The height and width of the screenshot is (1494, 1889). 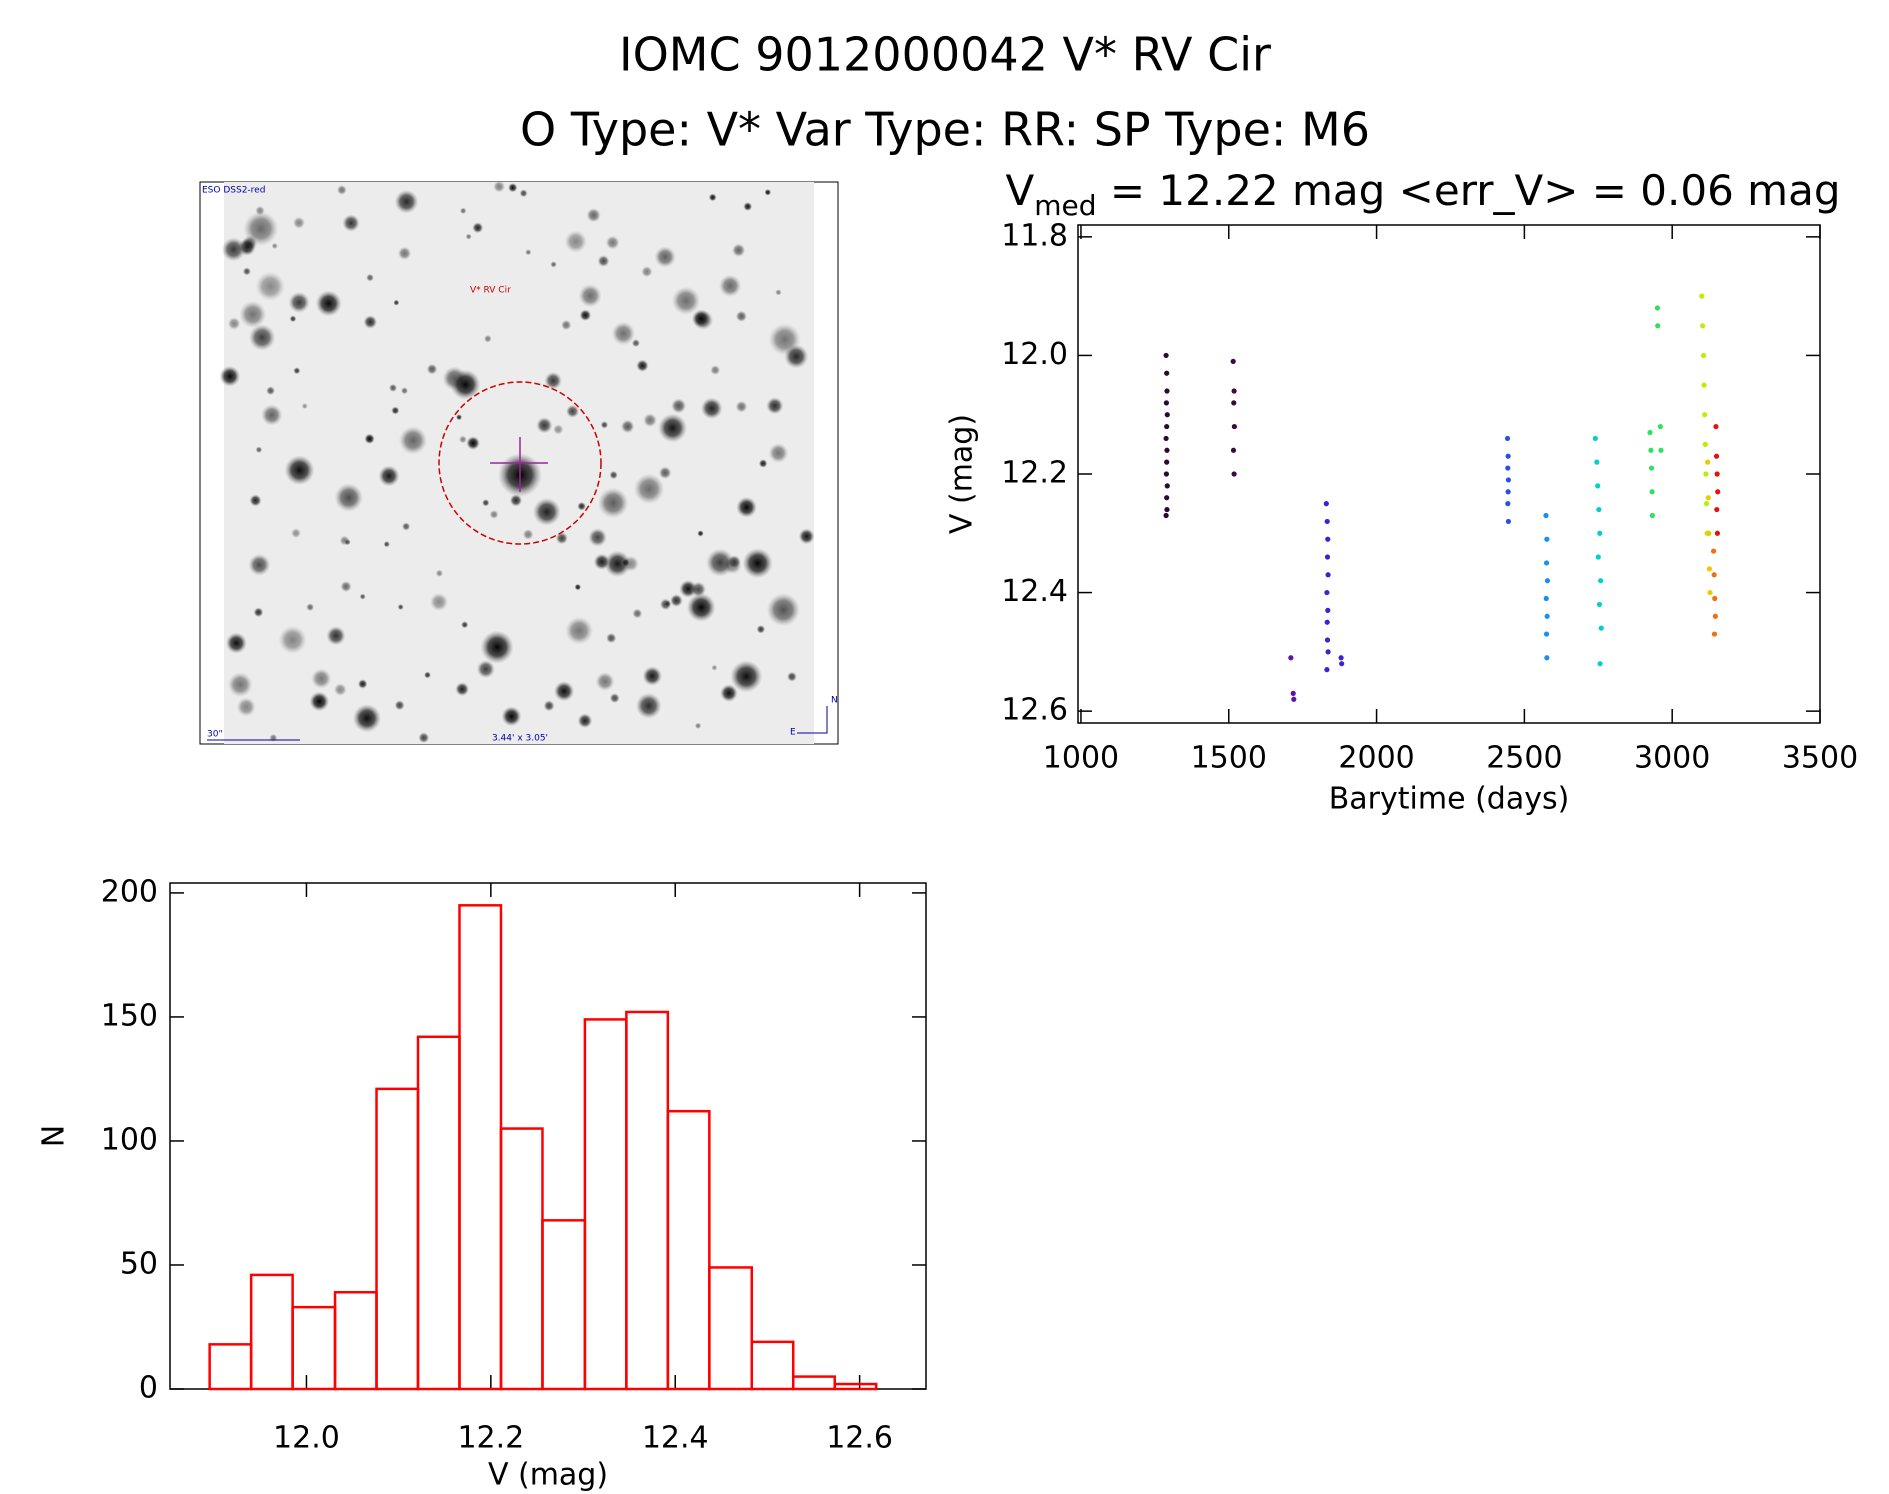 What do you see at coordinates (517, 462) in the screenshot?
I see `stars` at bounding box center [517, 462].